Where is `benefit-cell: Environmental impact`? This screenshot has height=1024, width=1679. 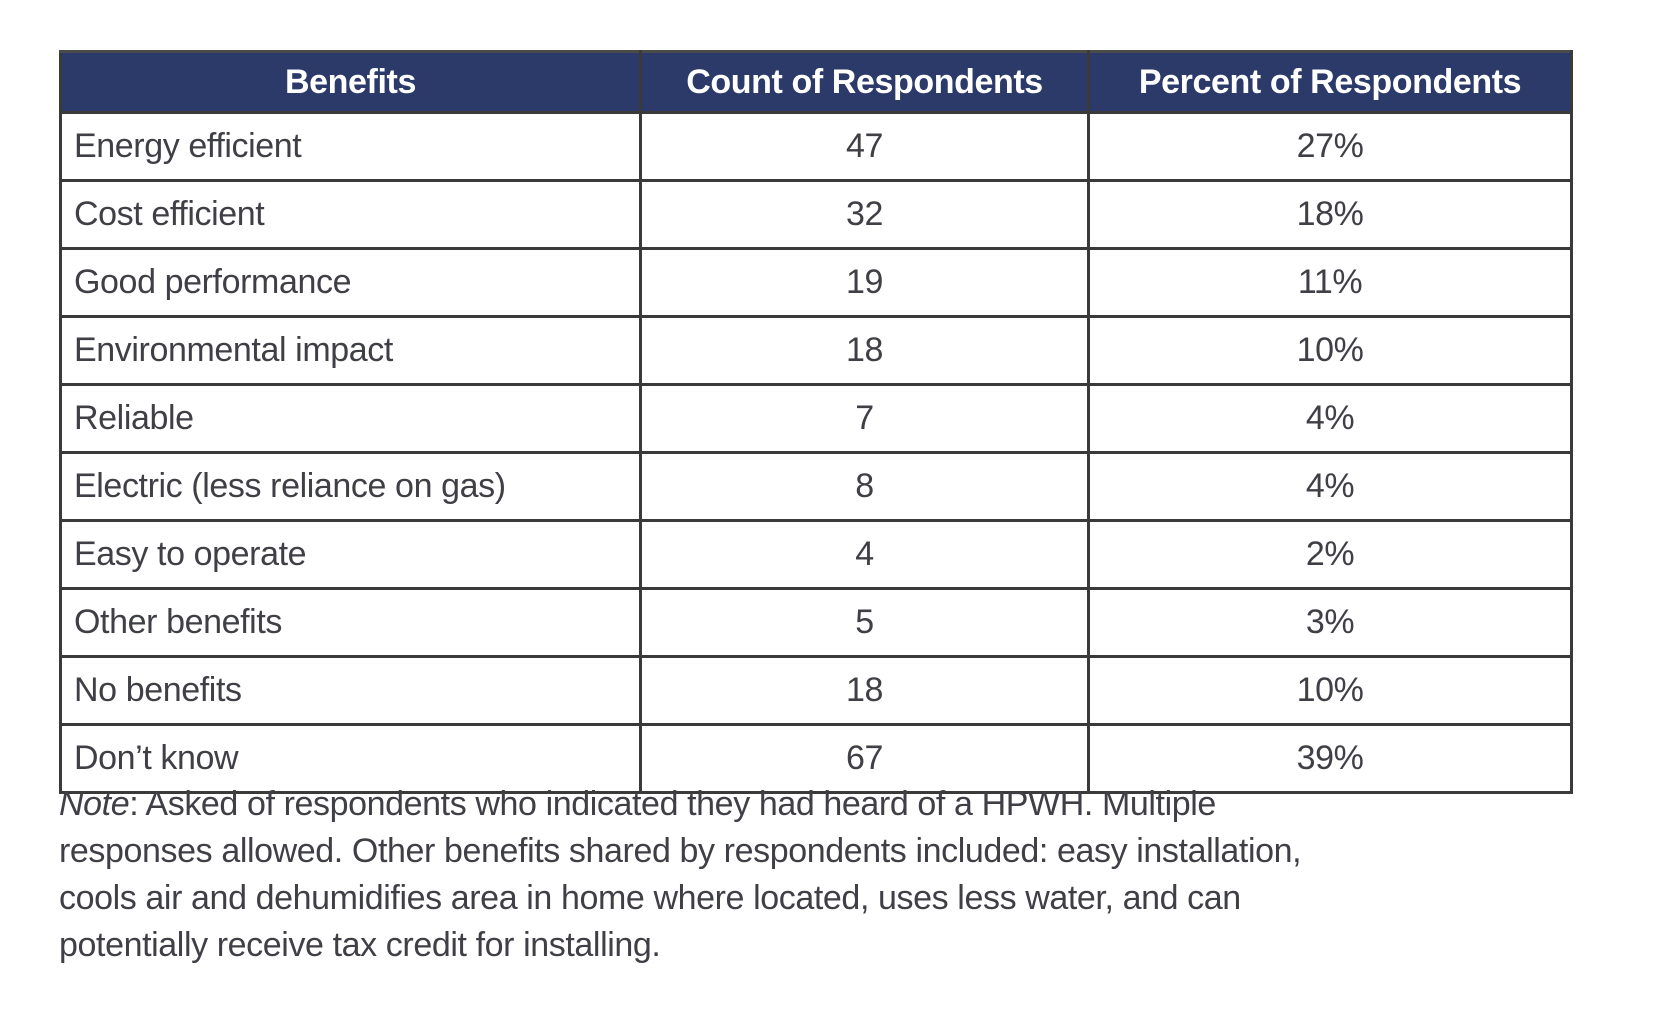
benefit-cell: Environmental impact is located at coordinates (350, 350).